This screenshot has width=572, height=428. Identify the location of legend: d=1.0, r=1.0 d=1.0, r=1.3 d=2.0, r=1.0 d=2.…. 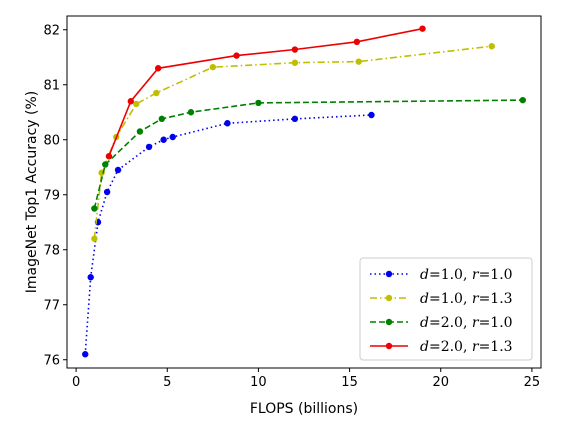
(446, 309).